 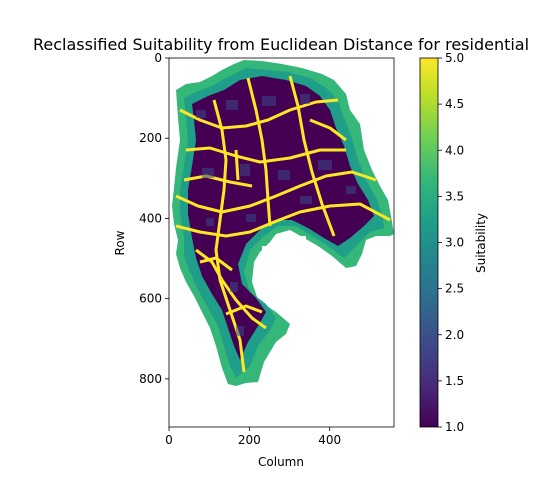 What do you see at coordinates (454, 104) in the screenshot?
I see `colorbar-tick-label: 4.5` at bounding box center [454, 104].